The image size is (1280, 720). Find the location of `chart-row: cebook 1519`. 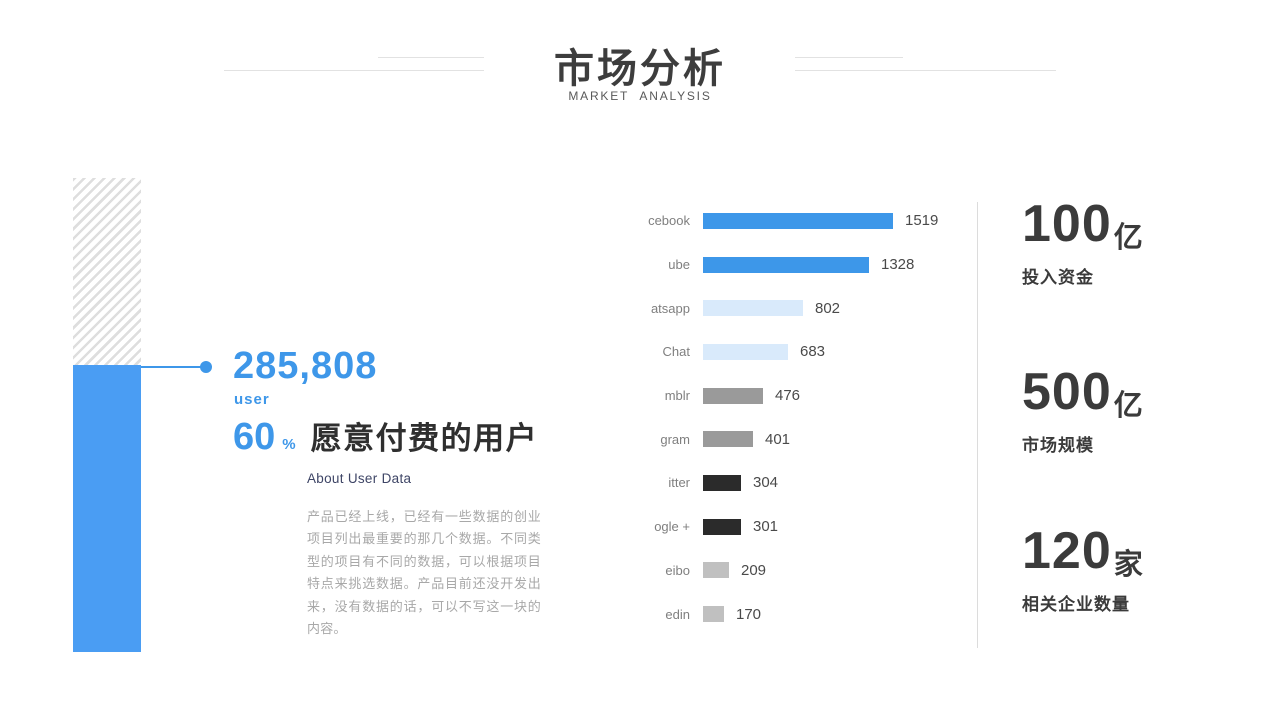

chart-row: cebook 1519 is located at coordinates (795, 221).